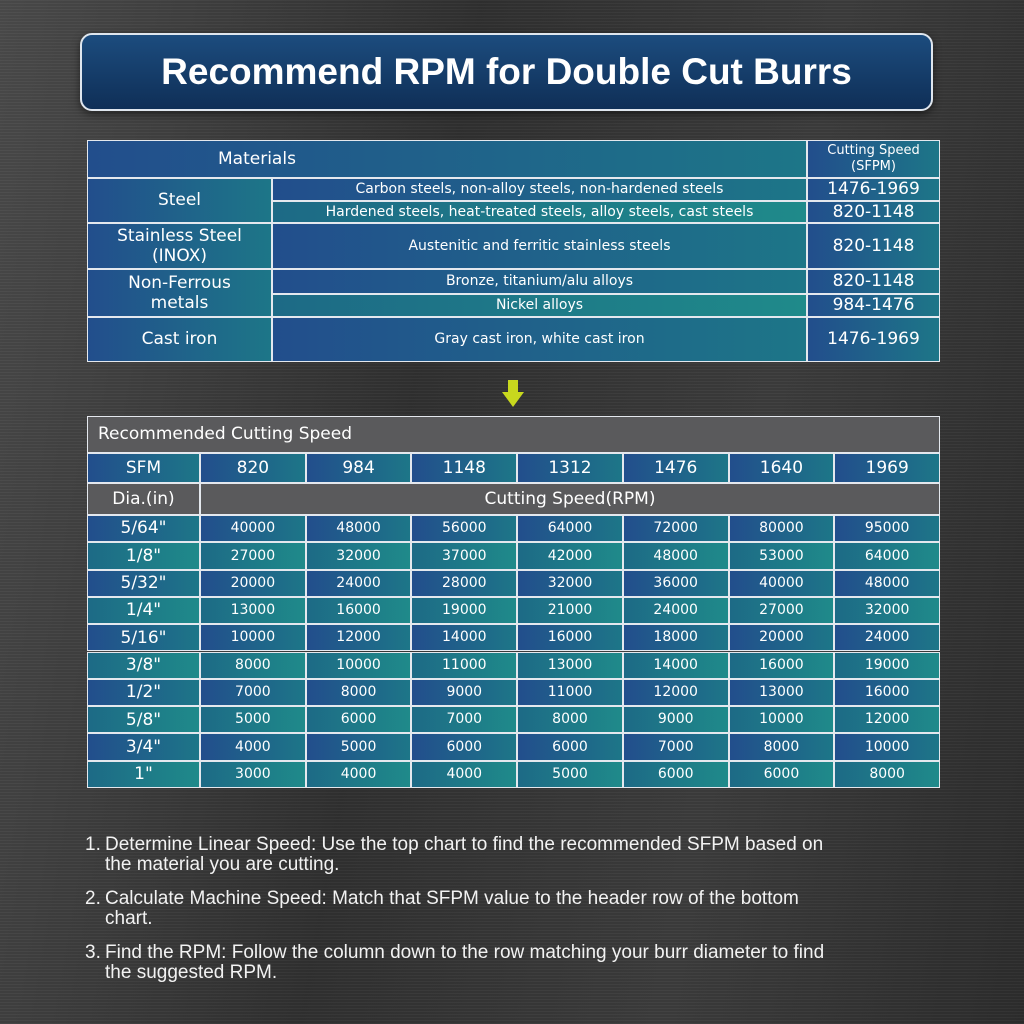 The width and height of the screenshot is (1024, 1024). What do you see at coordinates (873, 151) in the screenshot?
I see `speed-header-line: Cutting Speed` at bounding box center [873, 151].